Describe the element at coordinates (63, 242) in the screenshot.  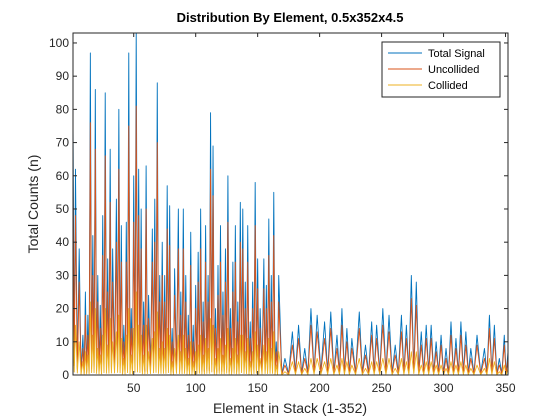
I see `y-tick-label: 40` at that location.